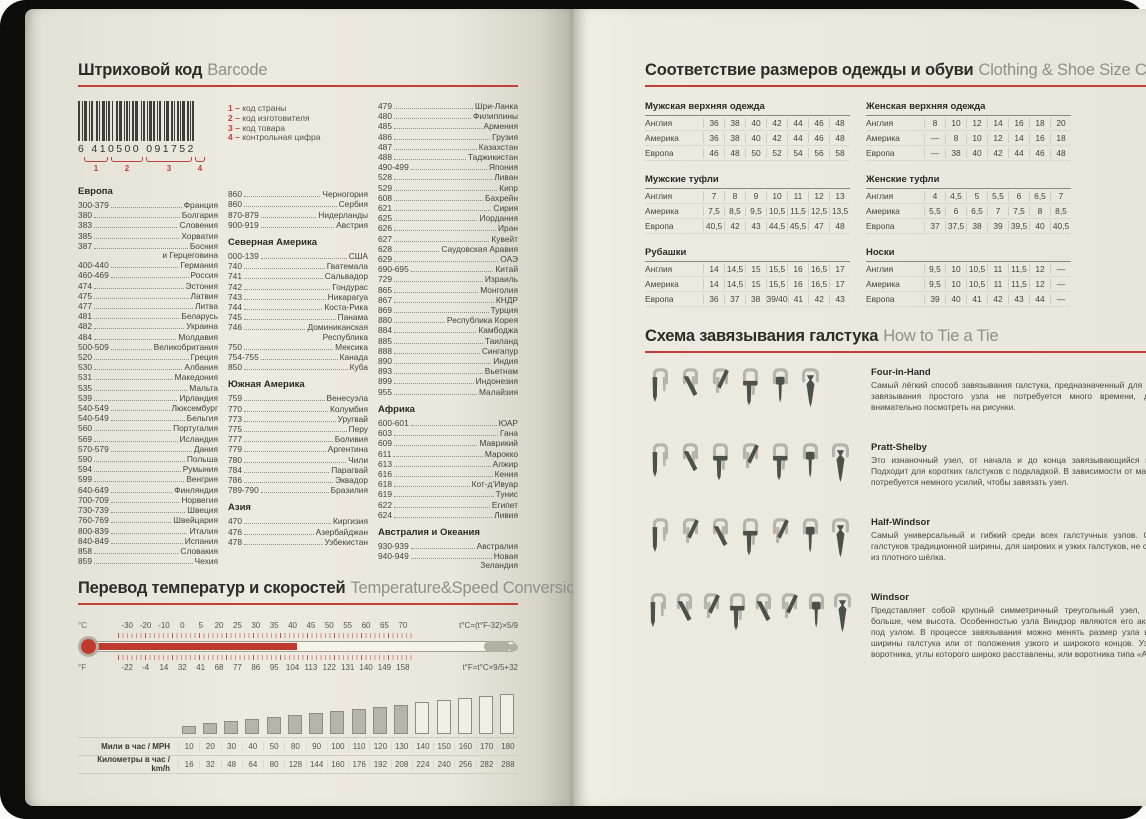 This screenshot has height=819, width=1146. Describe the element at coordinates (352, 418) in the screenshot. I see `country-name: Уругвай` at that location.